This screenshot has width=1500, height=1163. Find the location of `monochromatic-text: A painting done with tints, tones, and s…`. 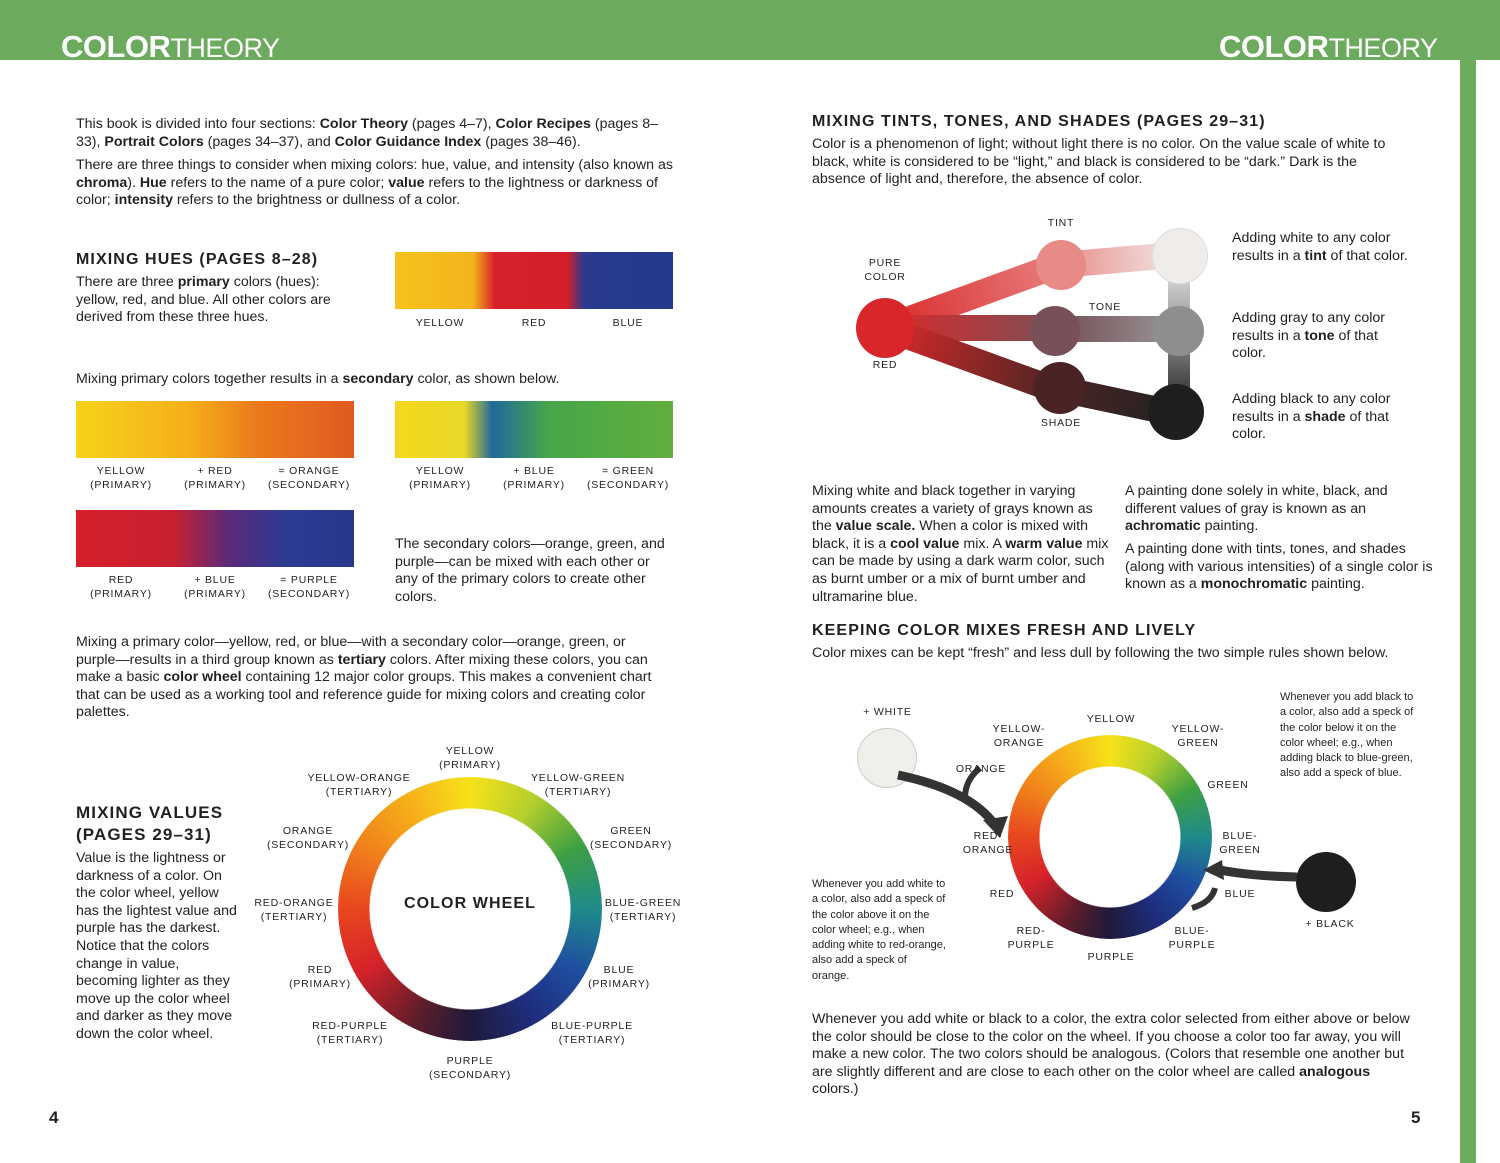

monochromatic-text: A painting done with tints, tones, and s… is located at coordinates (1279, 567).